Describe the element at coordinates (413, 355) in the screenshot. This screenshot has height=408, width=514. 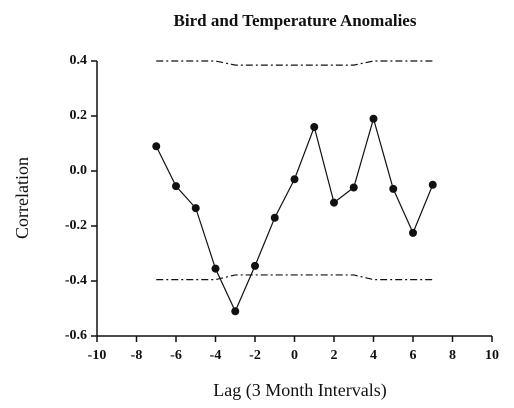
I see `x-tick-label: 6` at that location.